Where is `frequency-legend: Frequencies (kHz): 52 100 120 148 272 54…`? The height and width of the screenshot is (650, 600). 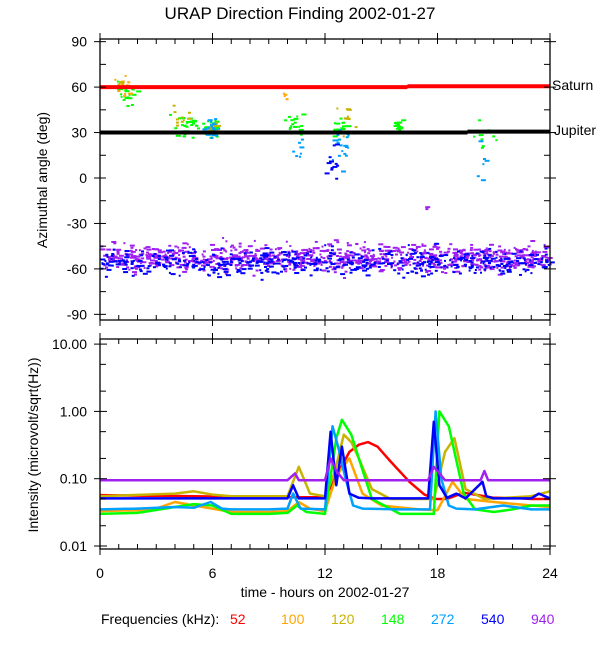
frequency-legend: Frequencies (kHz): 52 100 120 148 272 54… is located at coordinates (327, 619).